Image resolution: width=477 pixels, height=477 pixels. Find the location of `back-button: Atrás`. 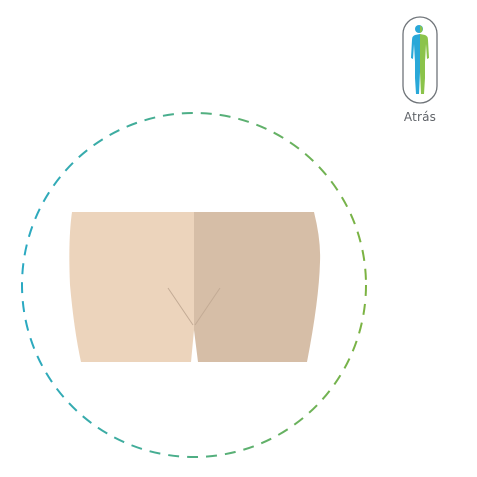

back-button: Atrás is located at coordinates (424, 71).